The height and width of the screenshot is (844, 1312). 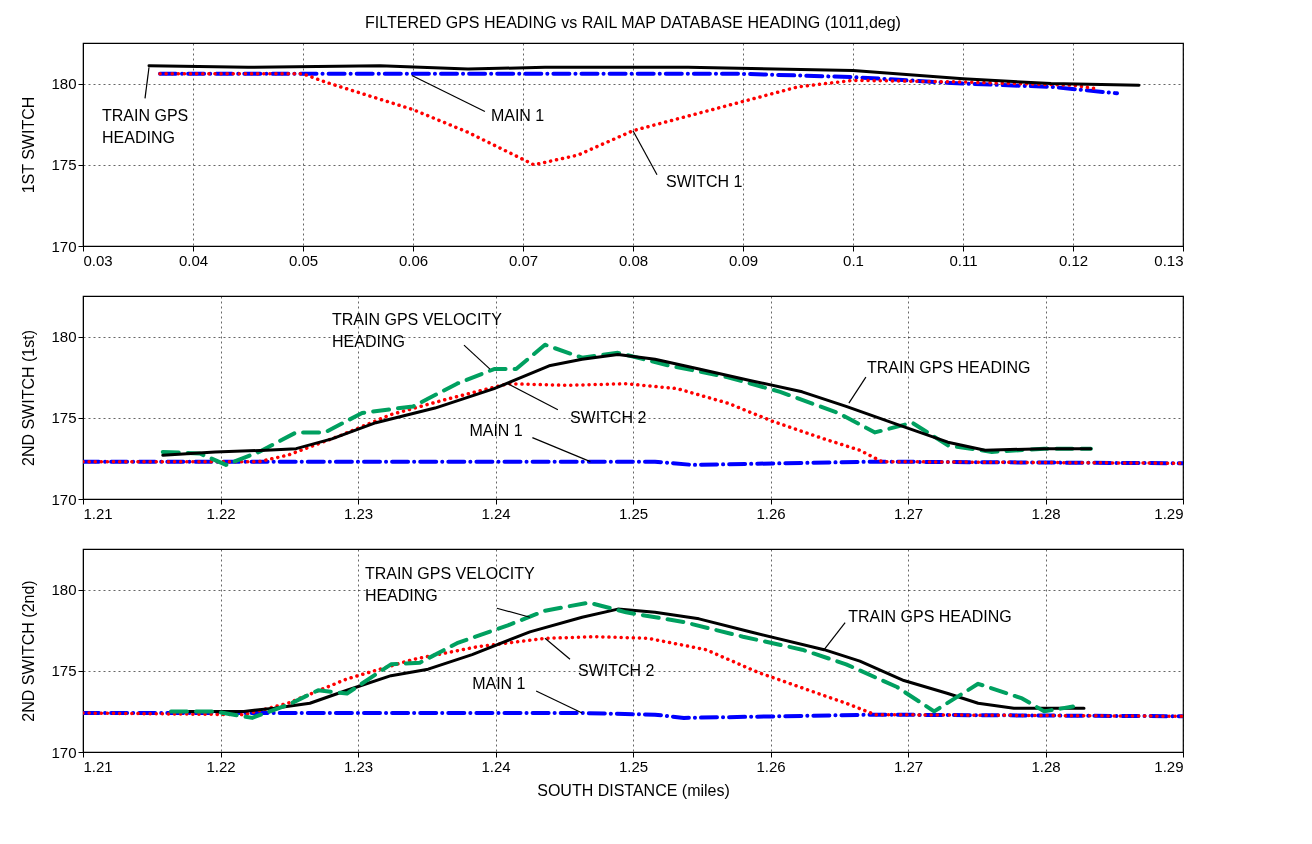 What do you see at coordinates (98, 260) in the screenshot?
I see `x-tick-label: 0.03` at bounding box center [98, 260].